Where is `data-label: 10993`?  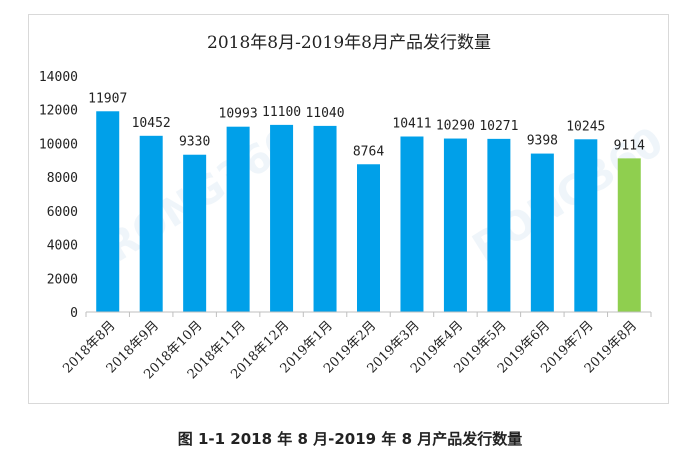 data-label: 10993 is located at coordinates (238, 114).